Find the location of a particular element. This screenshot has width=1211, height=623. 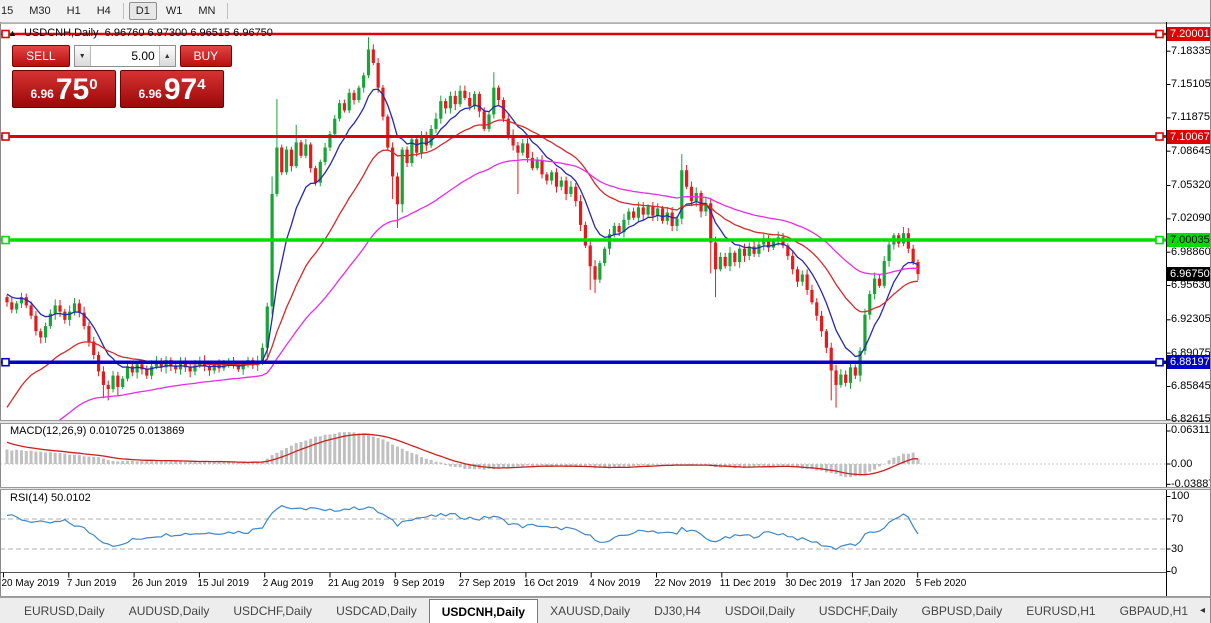

tab-xauusd-daily: XAUUSD,Daily is located at coordinates (590, 610).